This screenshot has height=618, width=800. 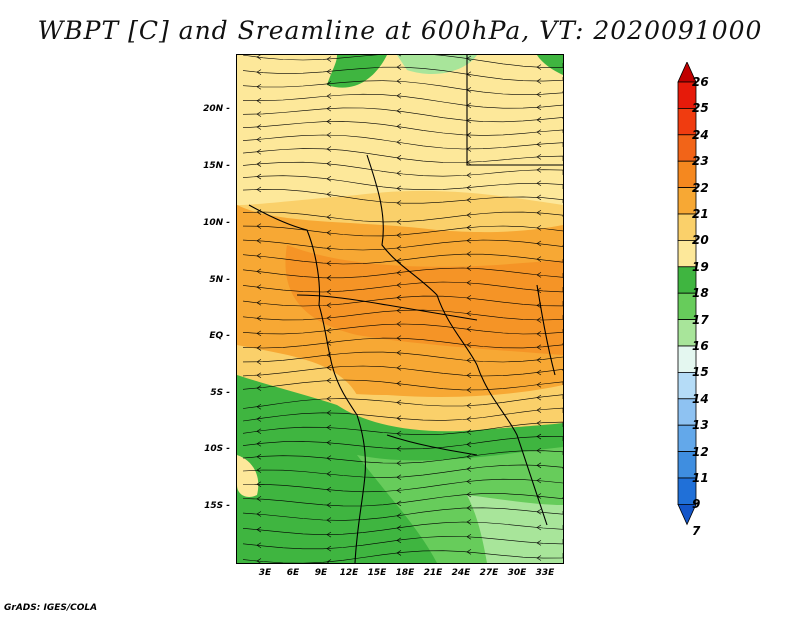 What do you see at coordinates (700, 266) in the screenshot?
I see `colorbar-label: 19` at bounding box center [700, 266].